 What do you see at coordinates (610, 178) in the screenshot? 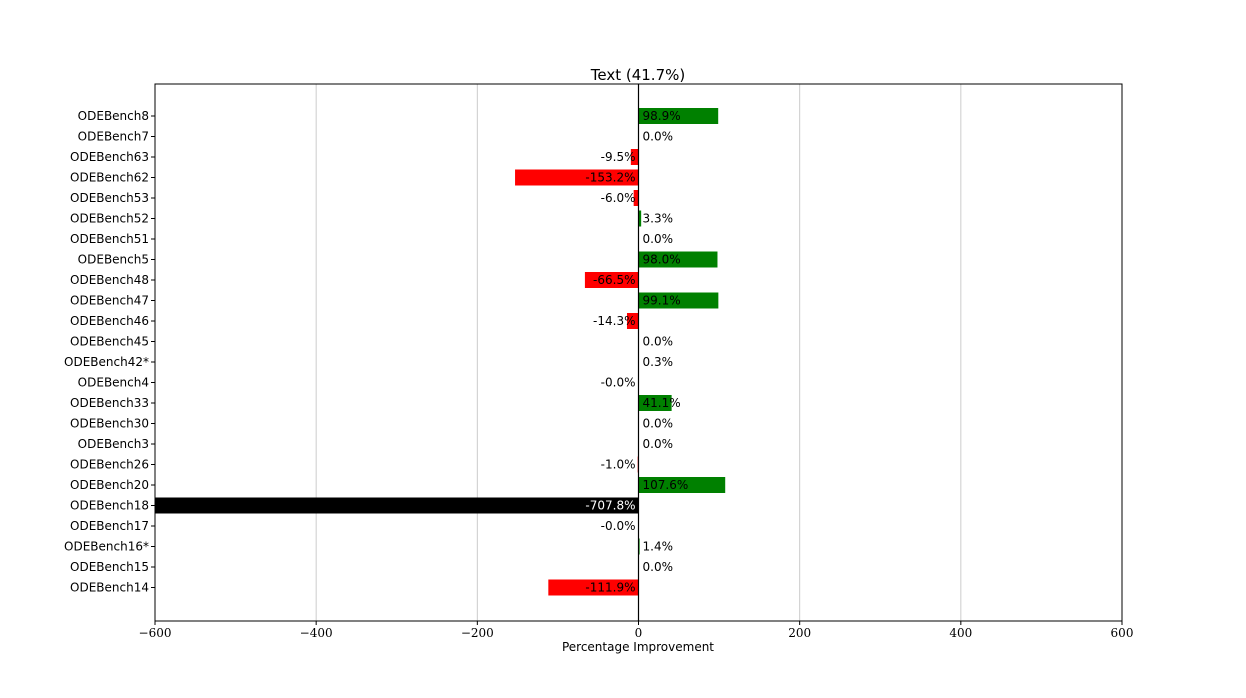
I see `value-label: -153.2%` at bounding box center [610, 178].